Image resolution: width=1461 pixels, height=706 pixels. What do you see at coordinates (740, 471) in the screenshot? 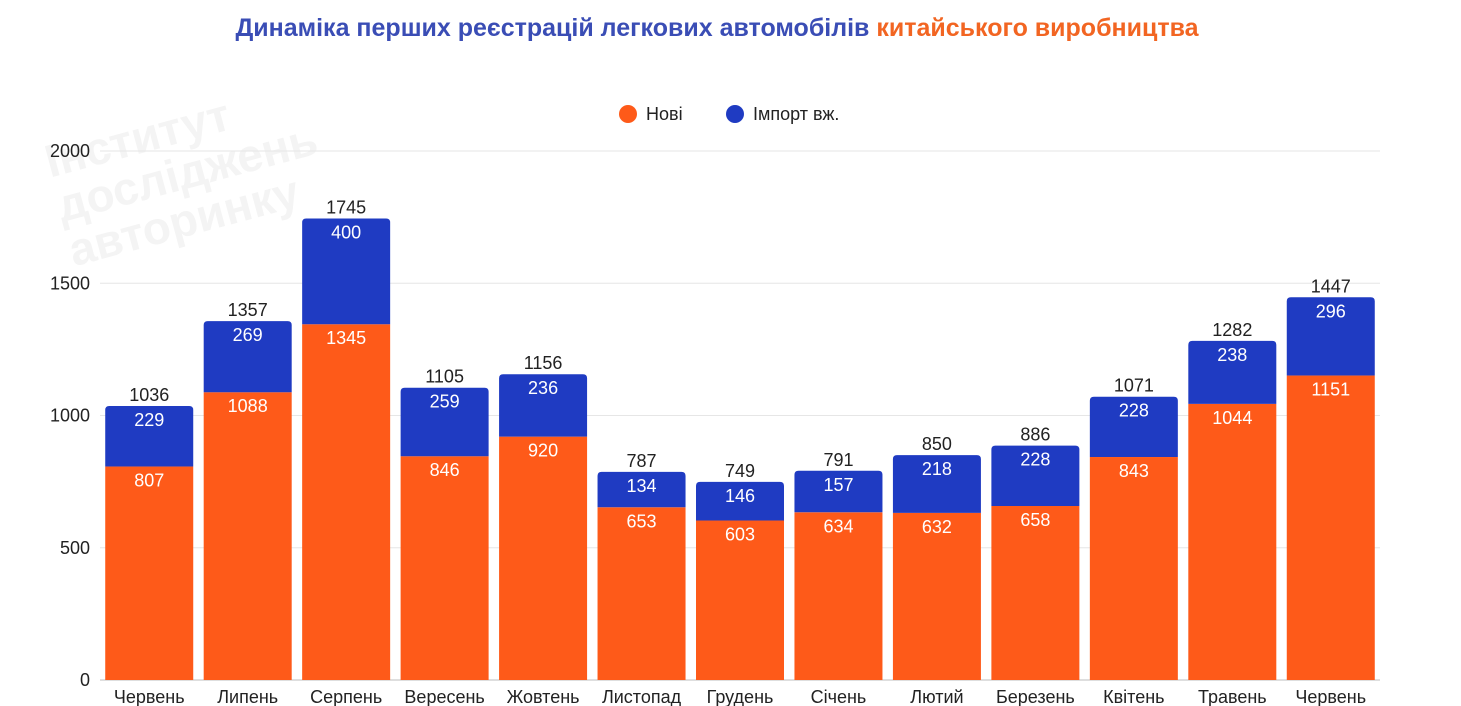
I see `bar-total-label: 749` at bounding box center [740, 471].